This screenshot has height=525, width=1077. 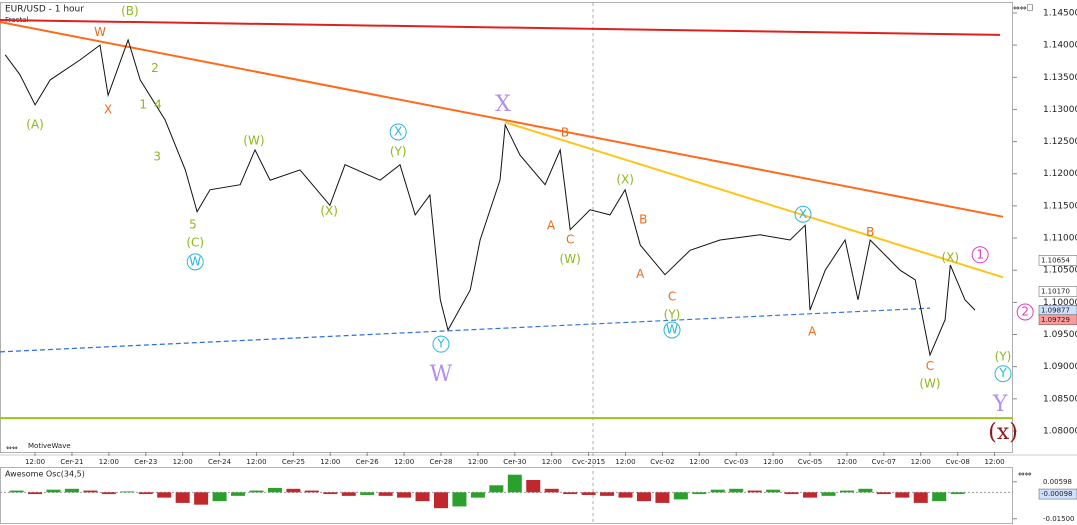 What do you see at coordinates (810, 462) in the screenshot?
I see `x-tick-label: Cvc-05` at bounding box center [810, 462].